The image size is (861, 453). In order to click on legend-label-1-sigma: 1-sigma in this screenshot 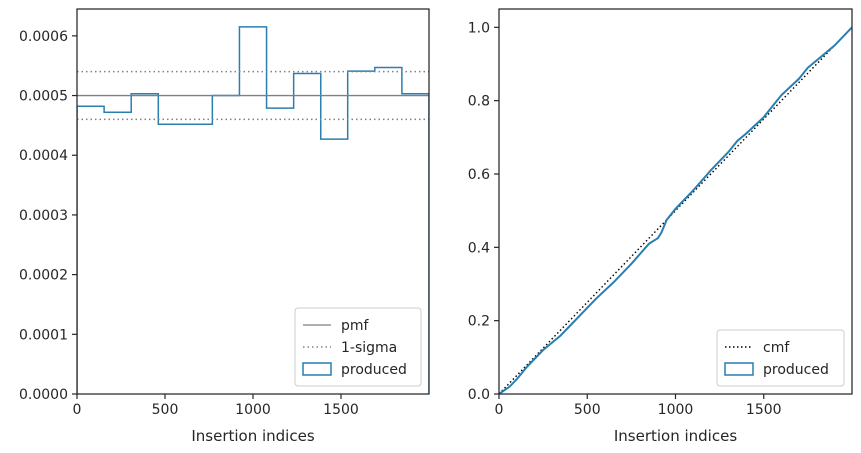, I will do `click(369, 348)`.